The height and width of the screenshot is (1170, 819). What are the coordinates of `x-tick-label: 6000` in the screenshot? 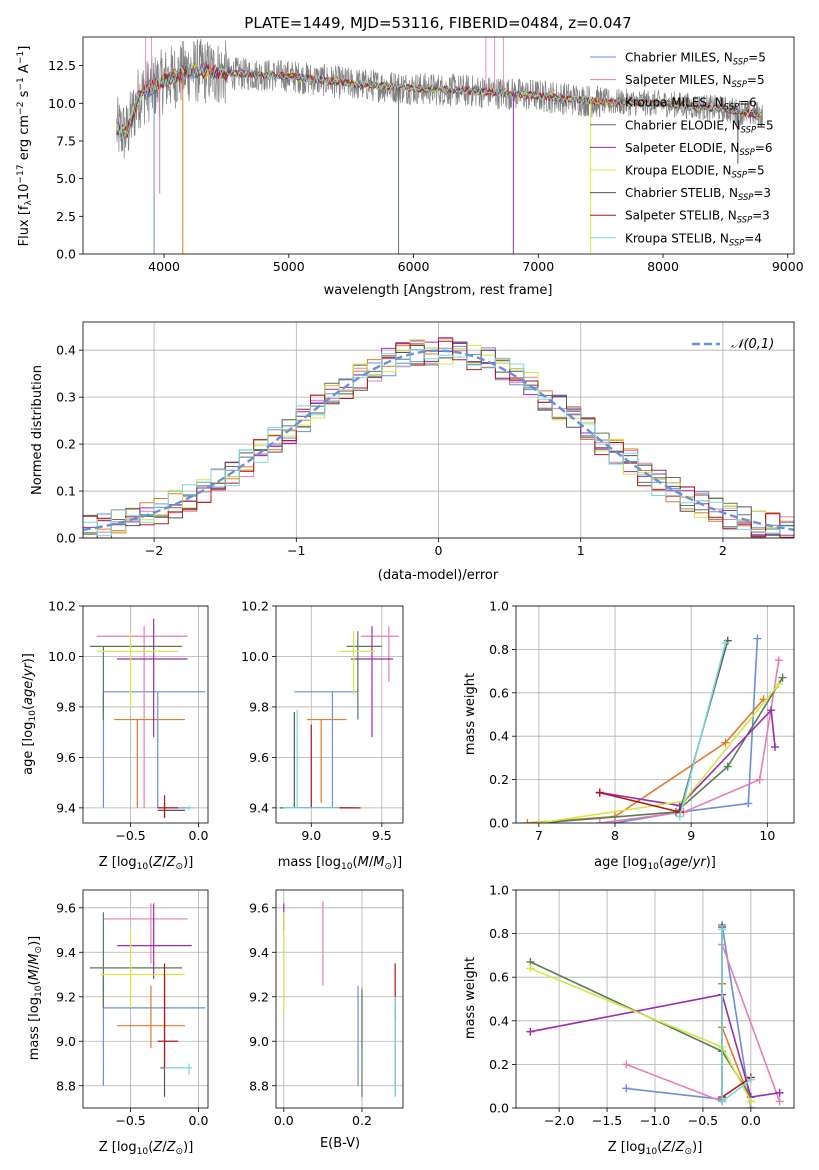 It's located at (414, 266).